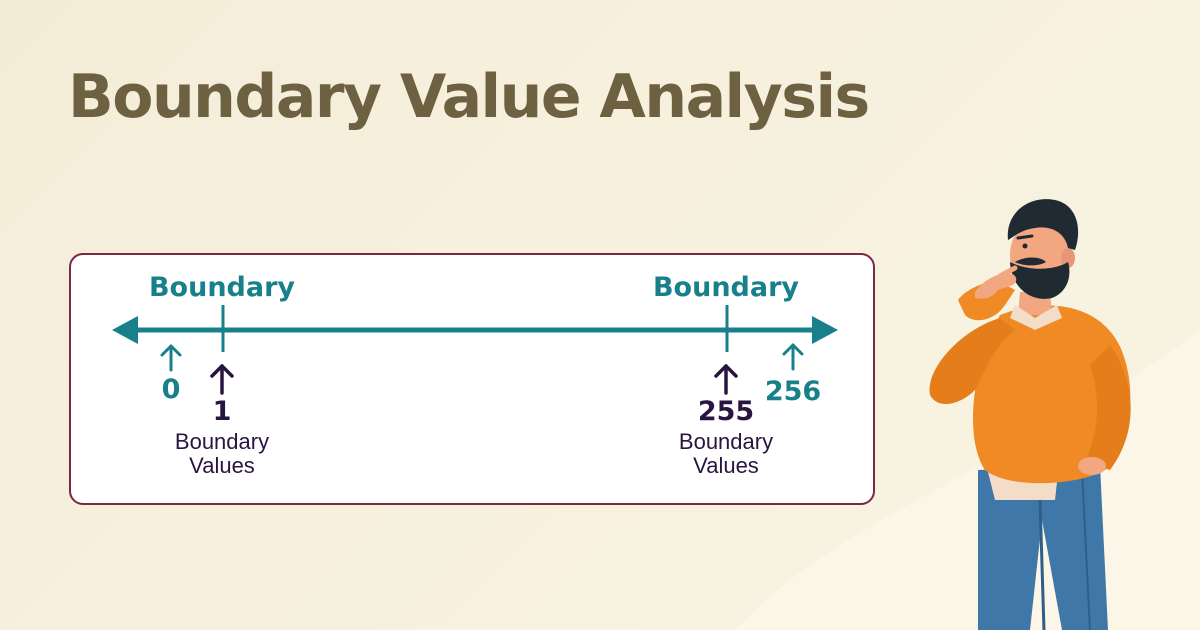 Image resolution: width=1200 pixels, height=630 pixels. Describe the element at coordinates (171, 389) in the screenshot. I see `value-below-min: 0` at that location.